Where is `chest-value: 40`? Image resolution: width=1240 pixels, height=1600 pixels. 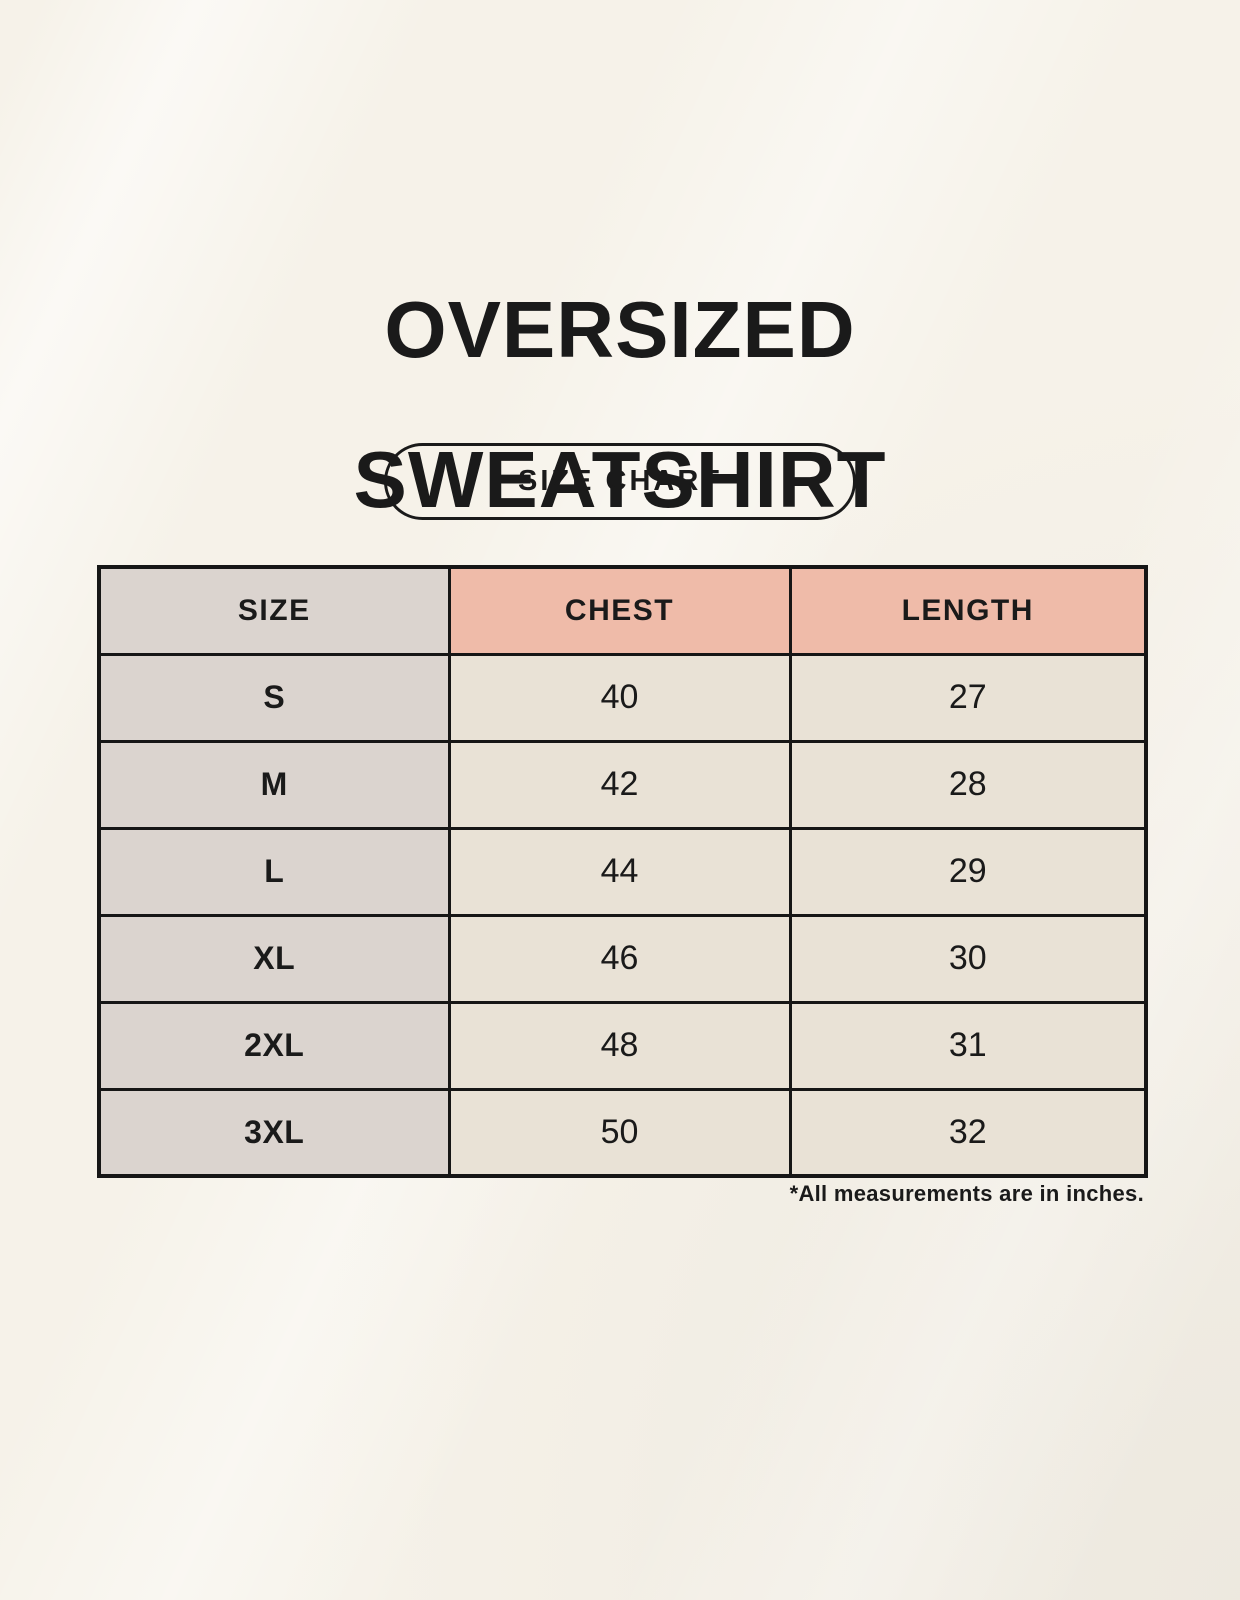 chest-value: 40 is located at coordinates (619, 697).